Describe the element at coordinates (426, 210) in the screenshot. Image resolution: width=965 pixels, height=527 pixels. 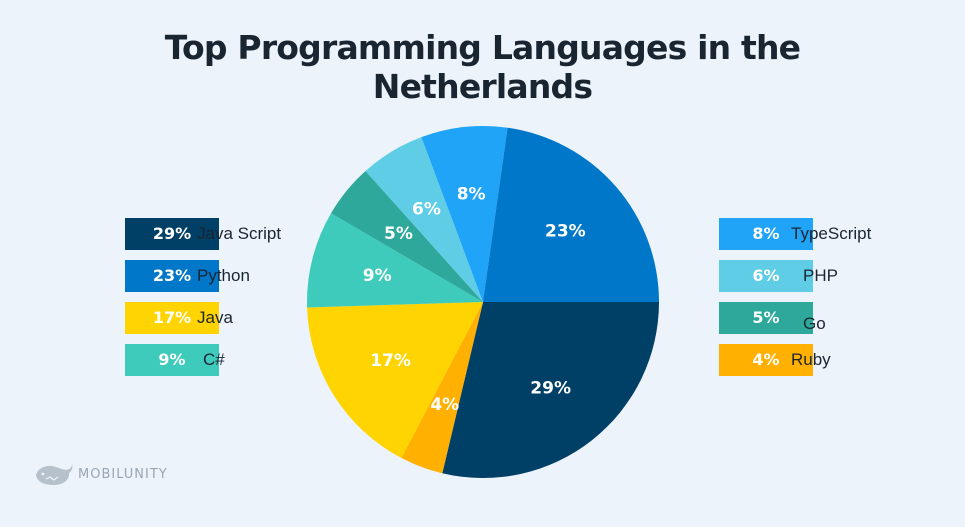
I see `pie-label-php: 6%` at that location.